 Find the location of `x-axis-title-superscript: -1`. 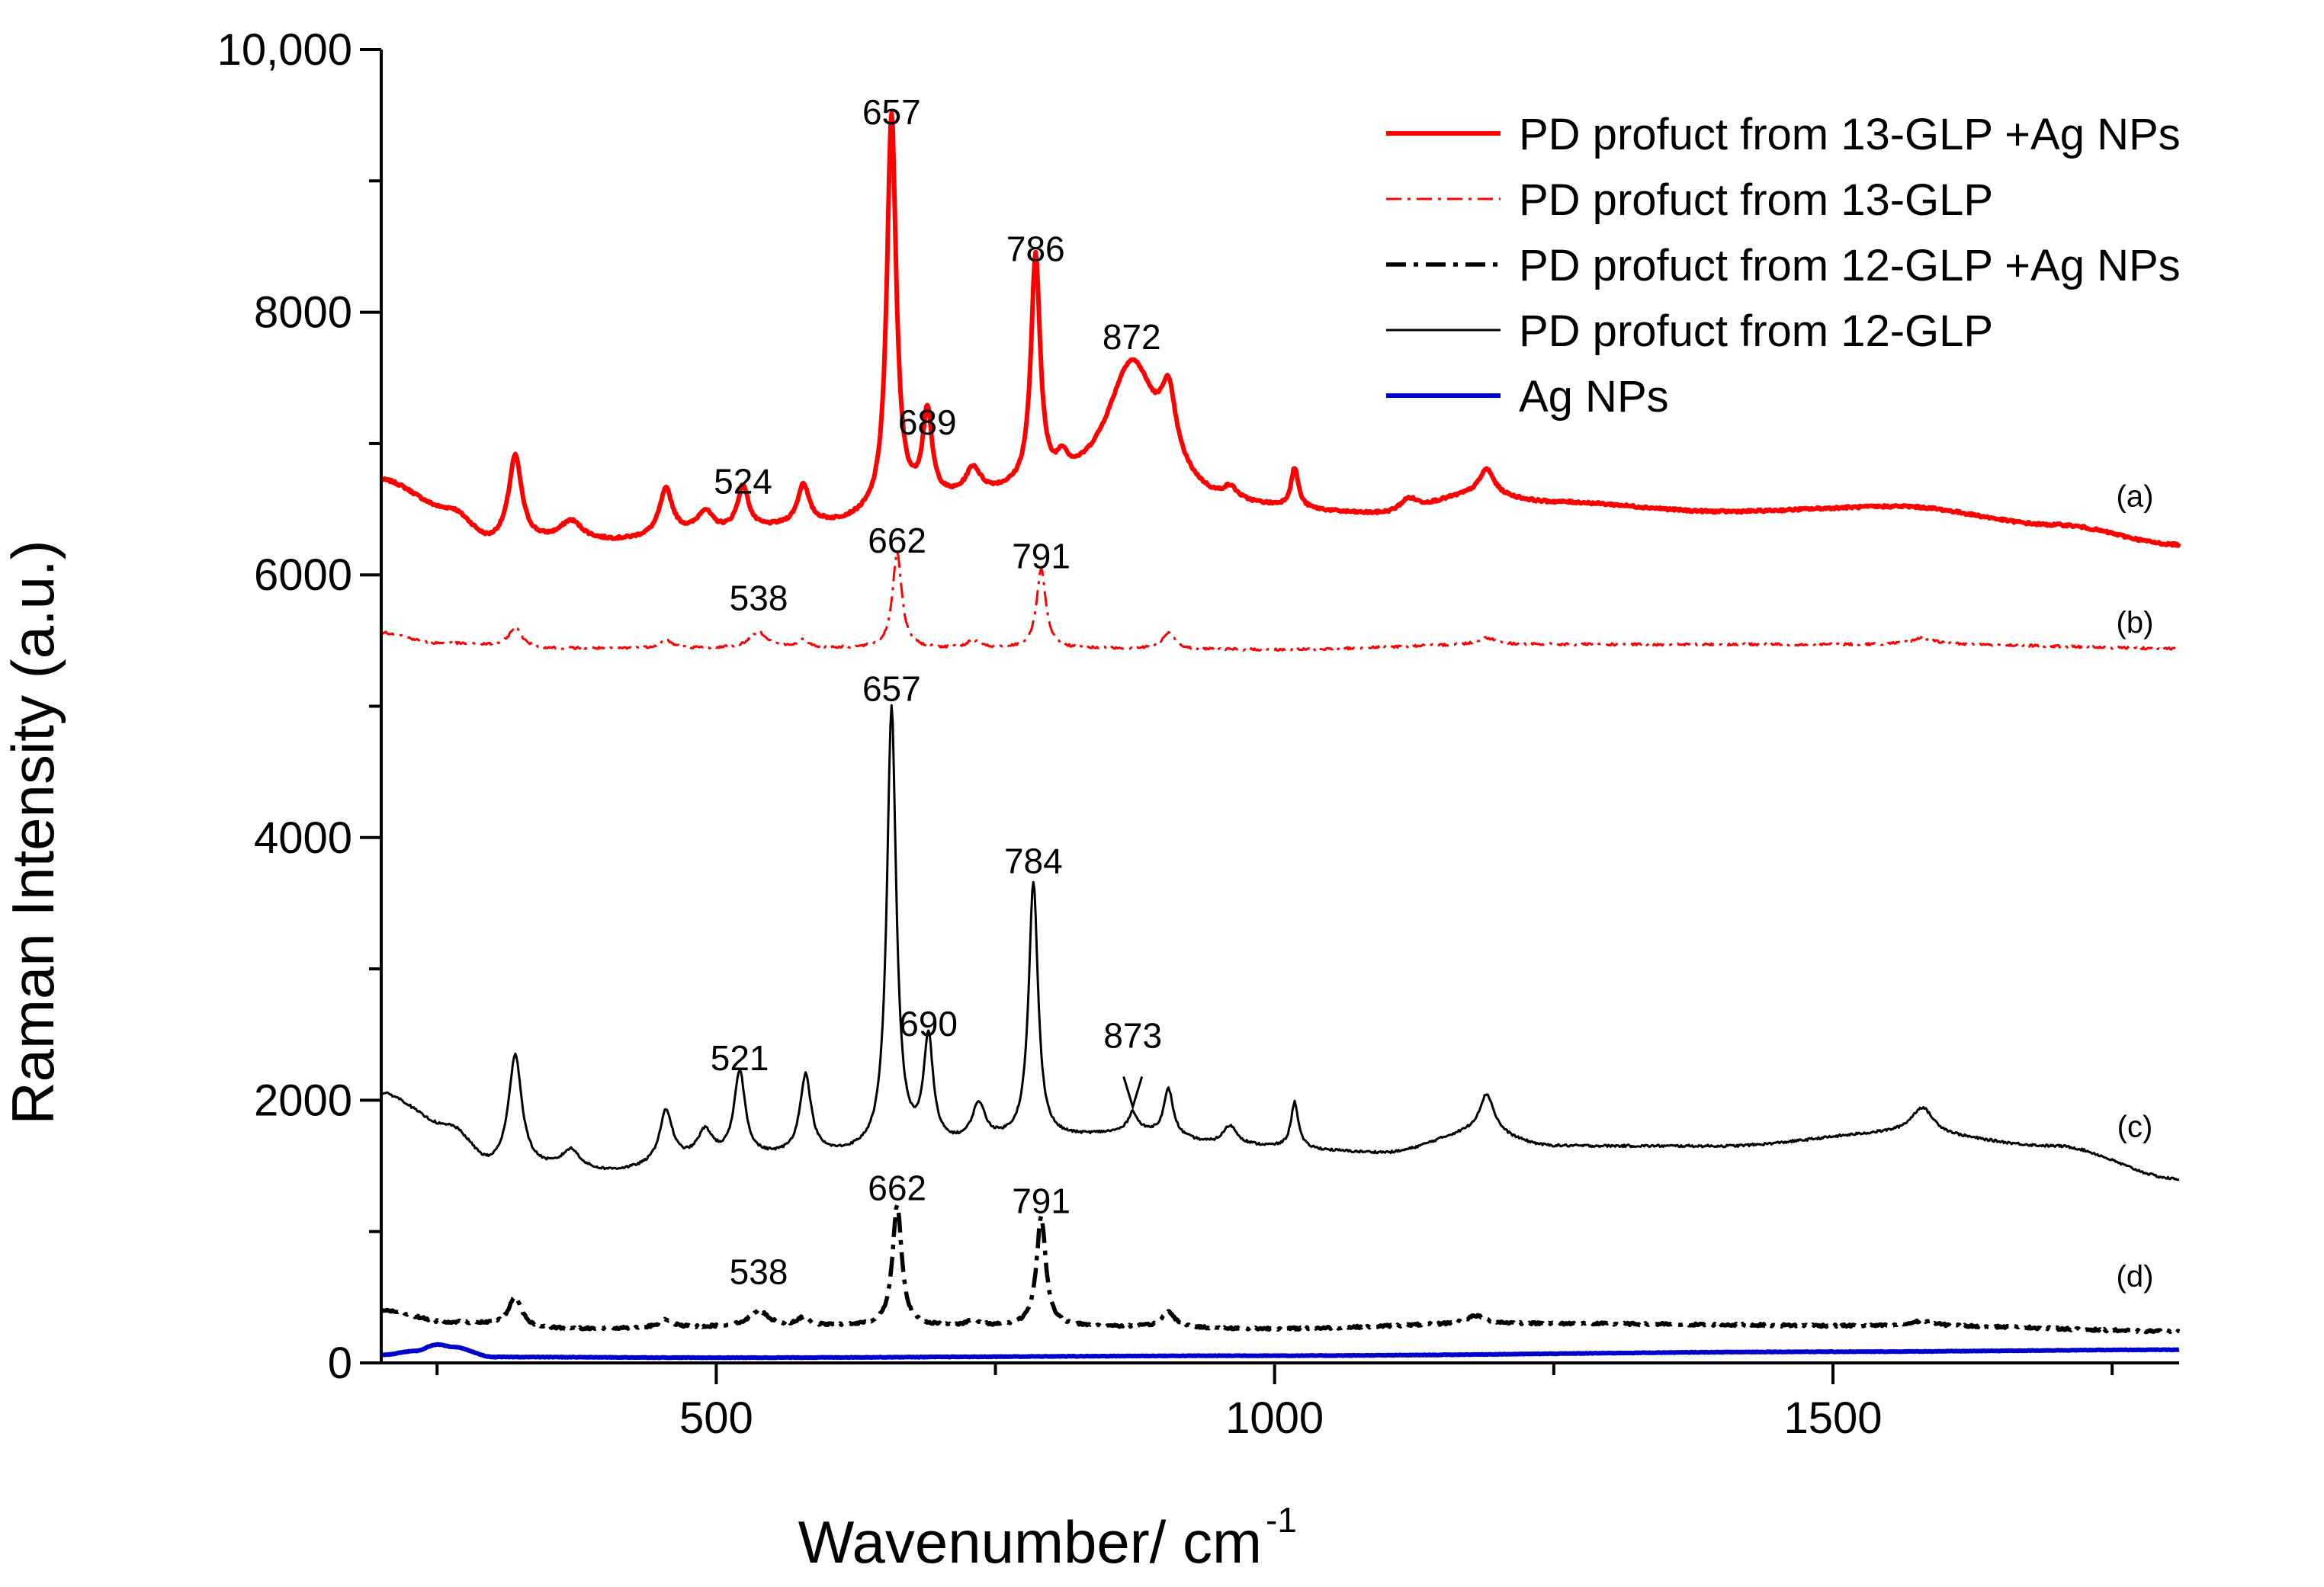

x-axis-title-superscript: -1 is located at coordinates (1281, 1520).